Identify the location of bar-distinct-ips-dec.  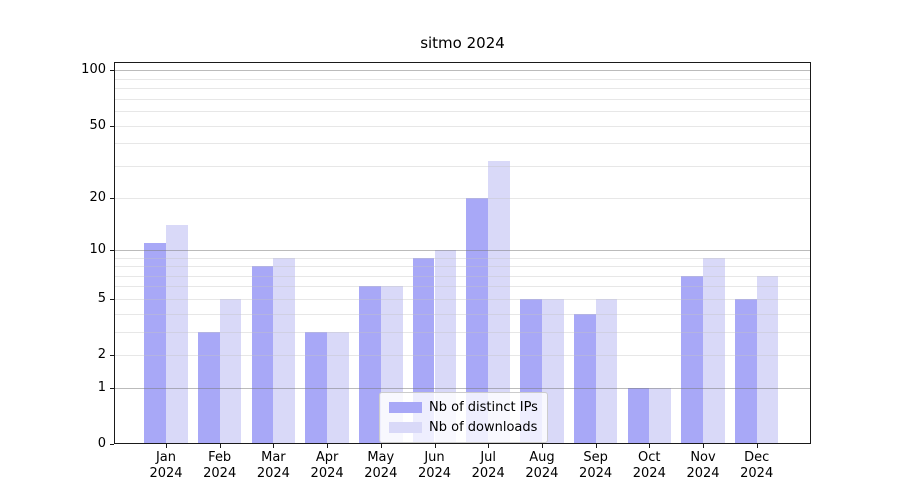
(745, 371).